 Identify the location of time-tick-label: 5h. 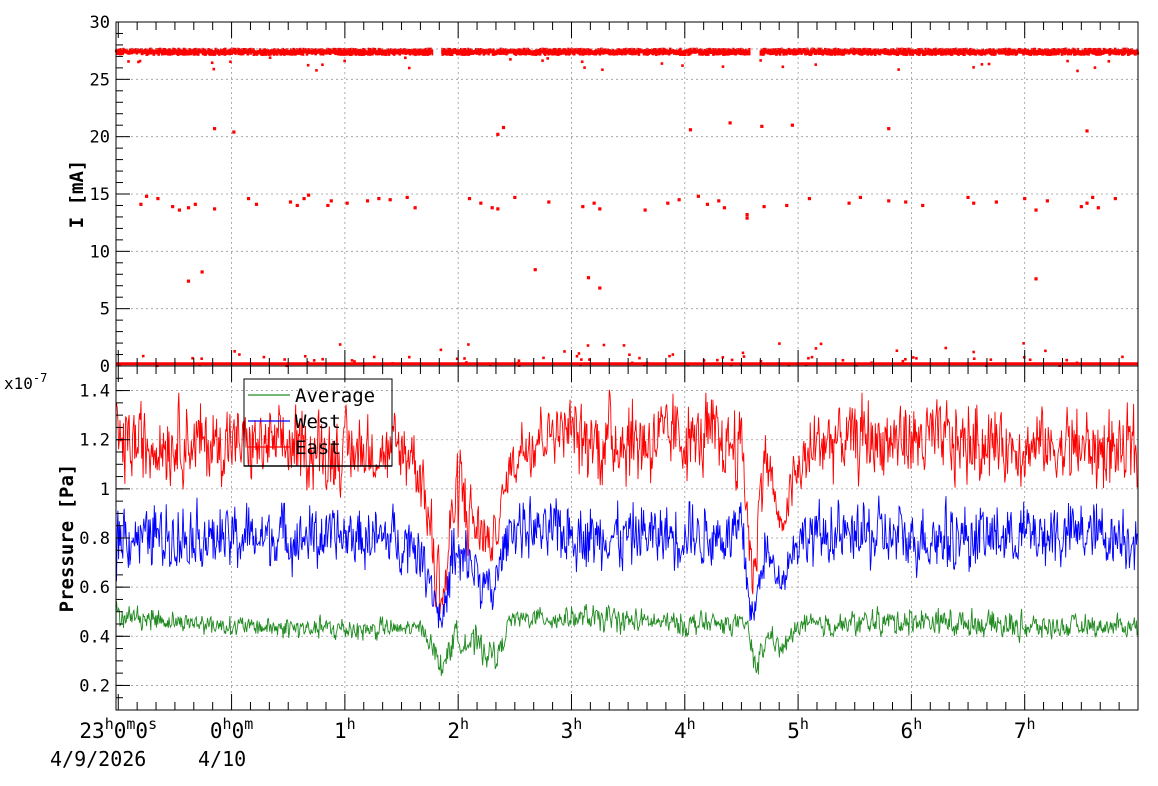
(798, 729).